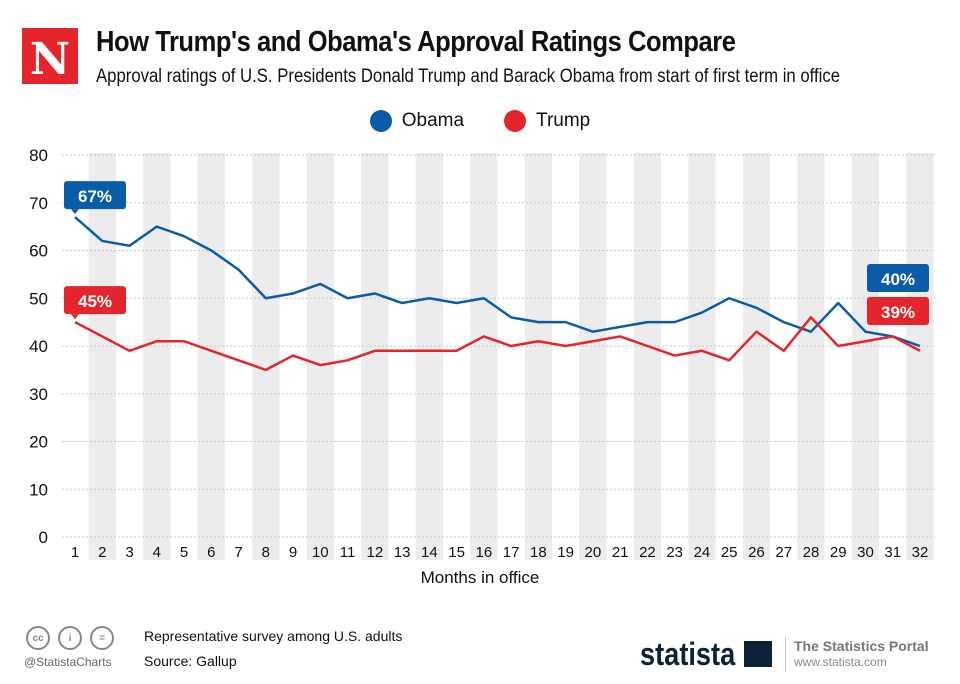 The width and height of the screenshot is (960, 684). I want to click on data-label-last: 39%, so click(898, 312).